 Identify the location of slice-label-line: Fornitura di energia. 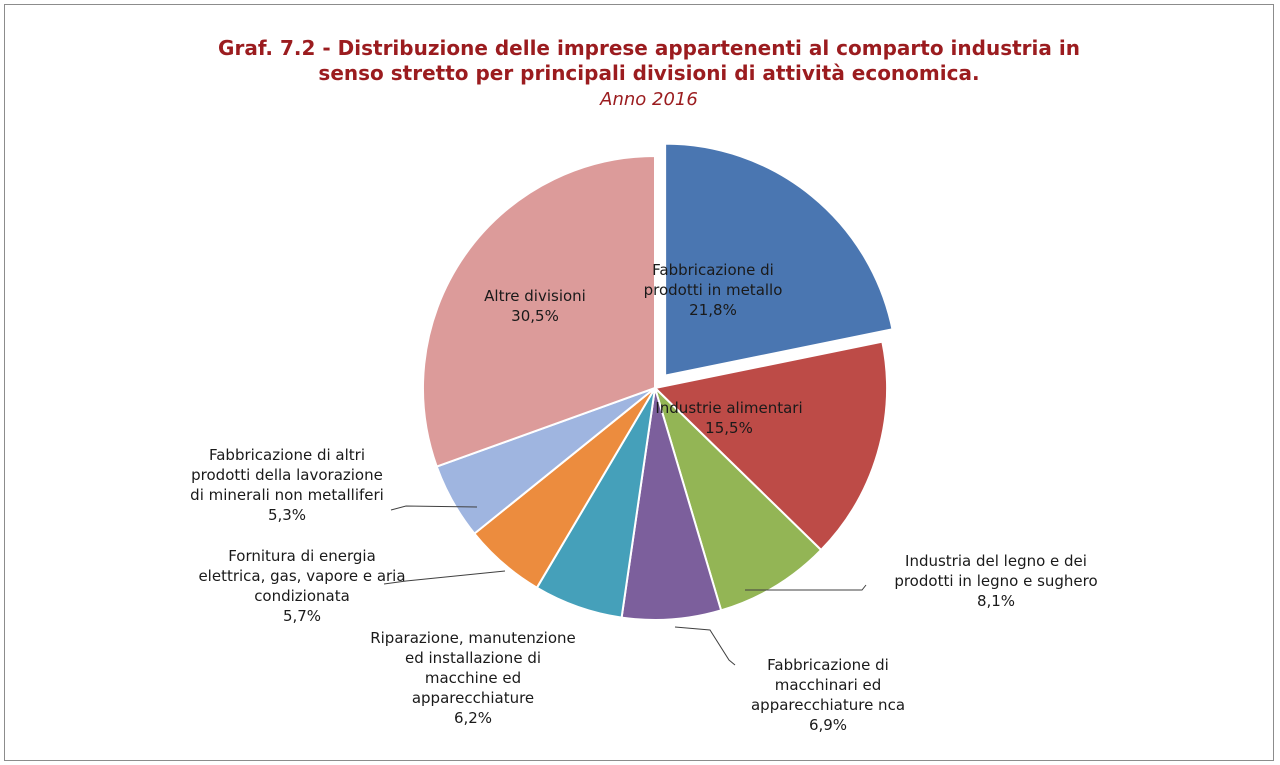
(302, 556).